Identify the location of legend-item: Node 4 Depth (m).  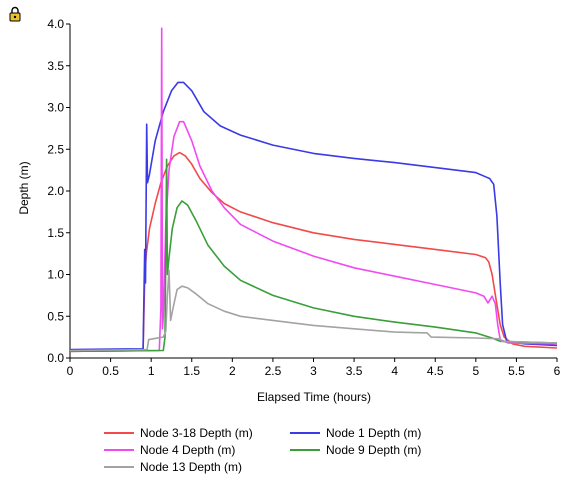
(169, 450).